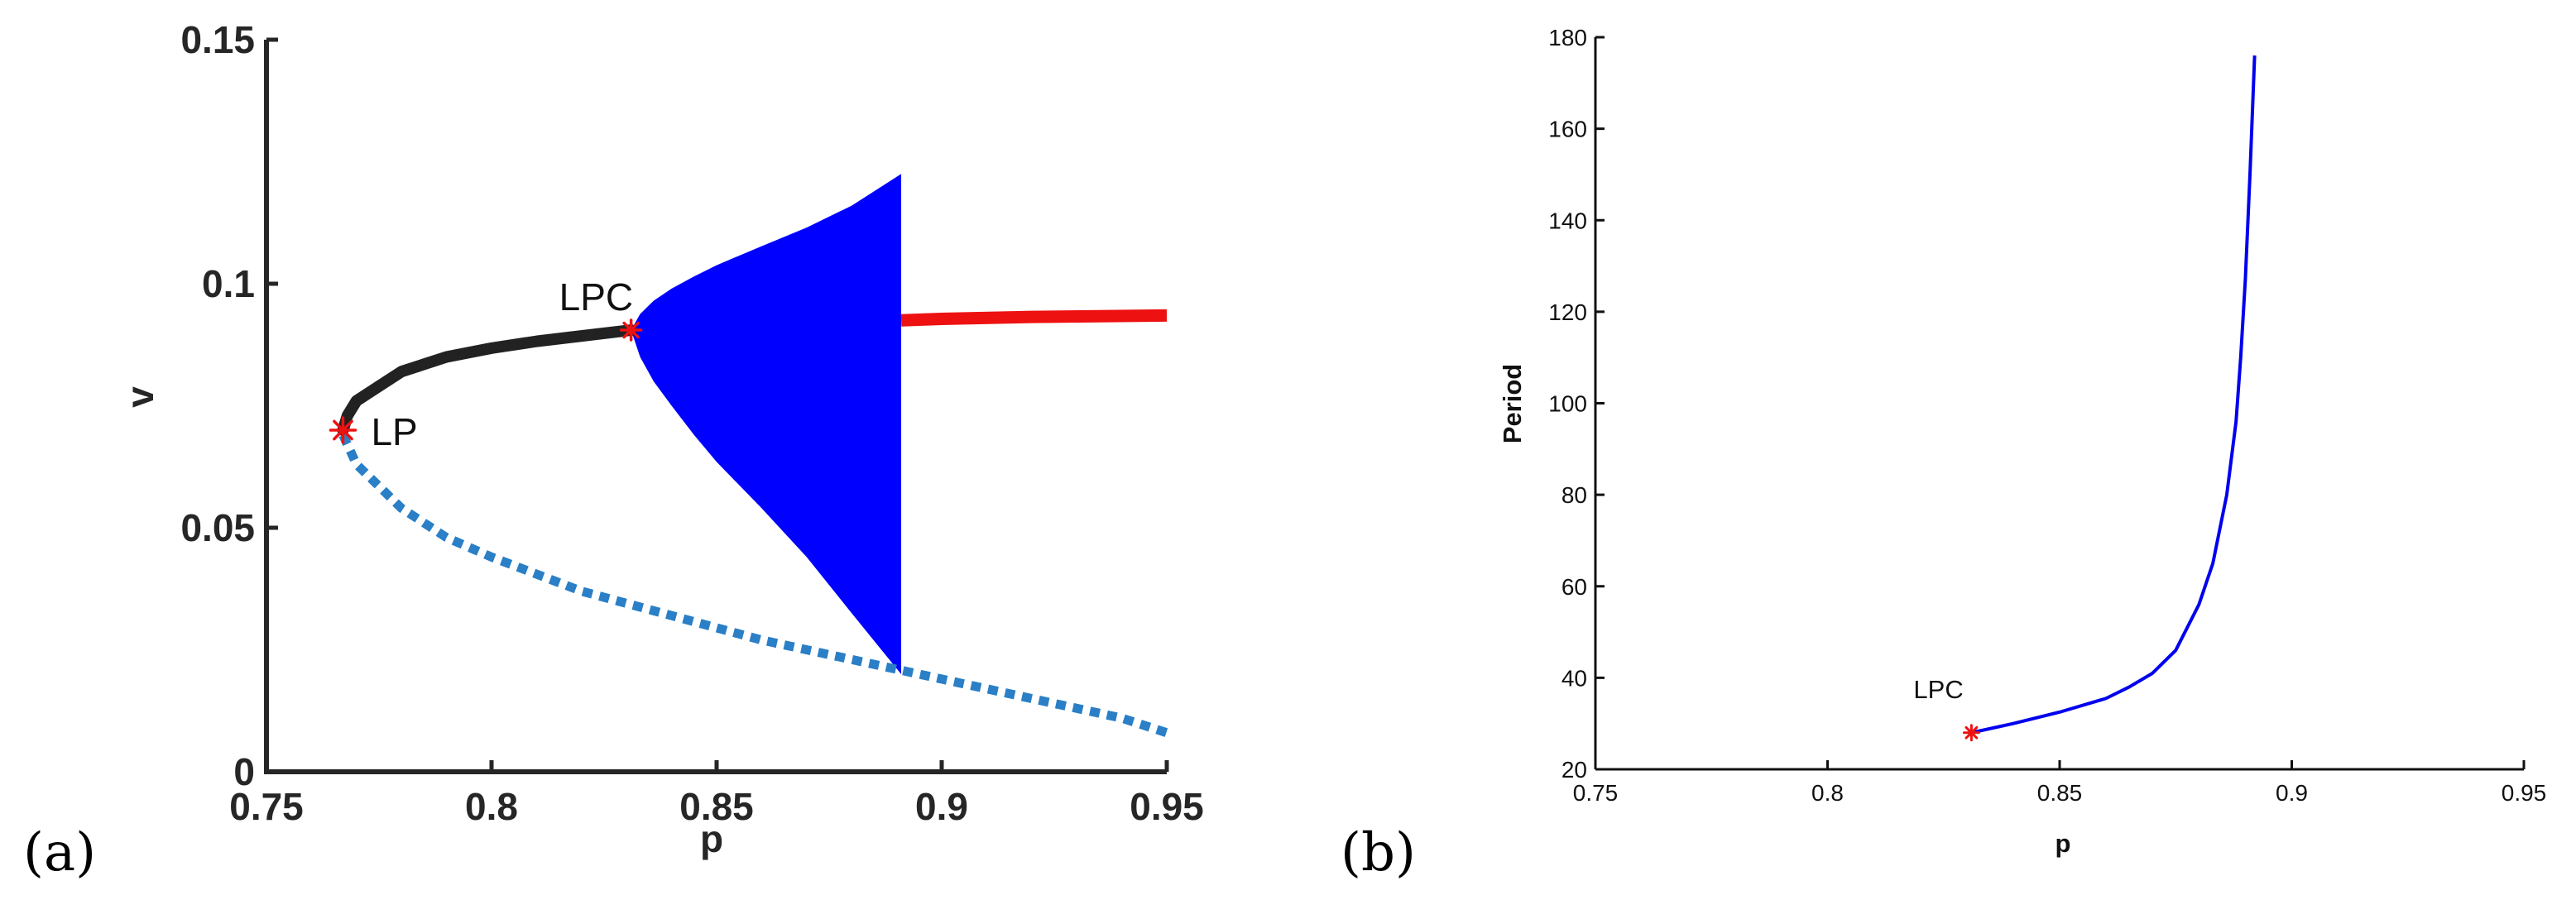  I want to click on y-tick-label: 40, so click(1574, 678).